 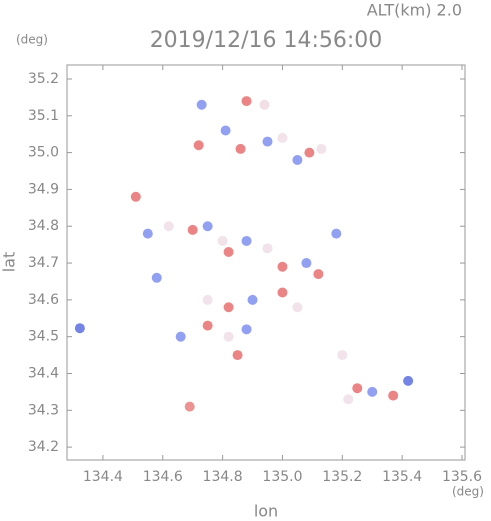 What do you see at coordinates (43, 153) in the screenshot?
I see `y-tick-label: 35.0` at bounding box center [43, 153].